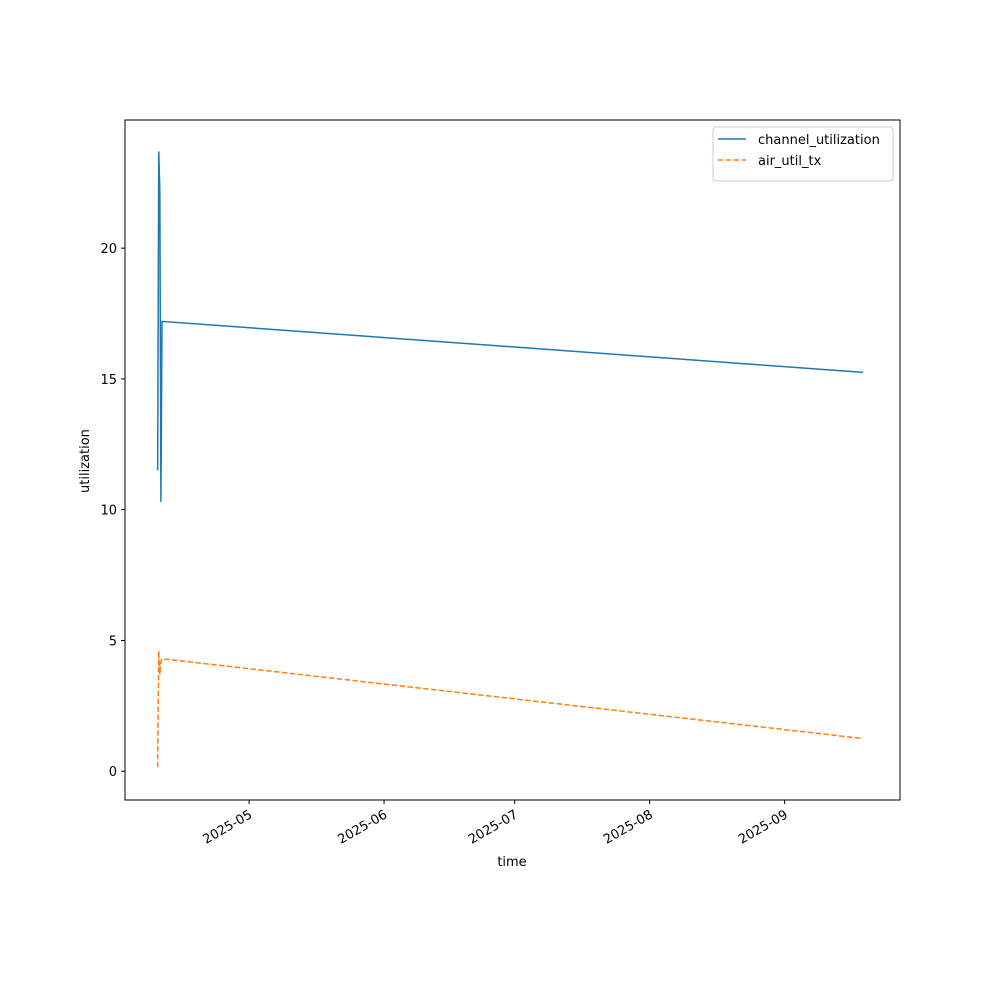 The image size is (1000, 1004). Describe the element at coordinates (363, 827) in the screenshot. I see `x-tick-label: 2025-06` at that location.